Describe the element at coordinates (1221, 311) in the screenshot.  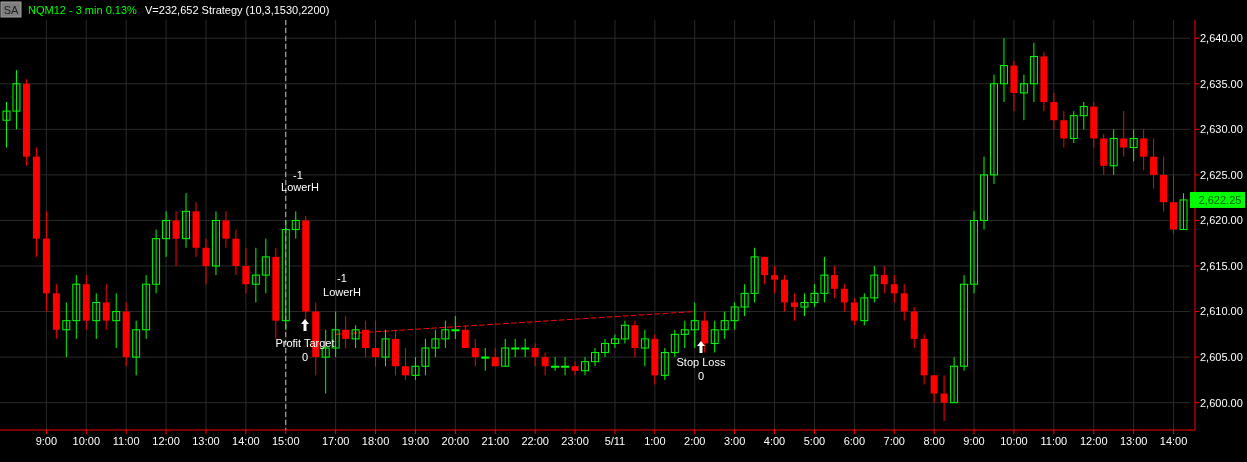
I see `y-tick-label: 2,610.00` at that location.